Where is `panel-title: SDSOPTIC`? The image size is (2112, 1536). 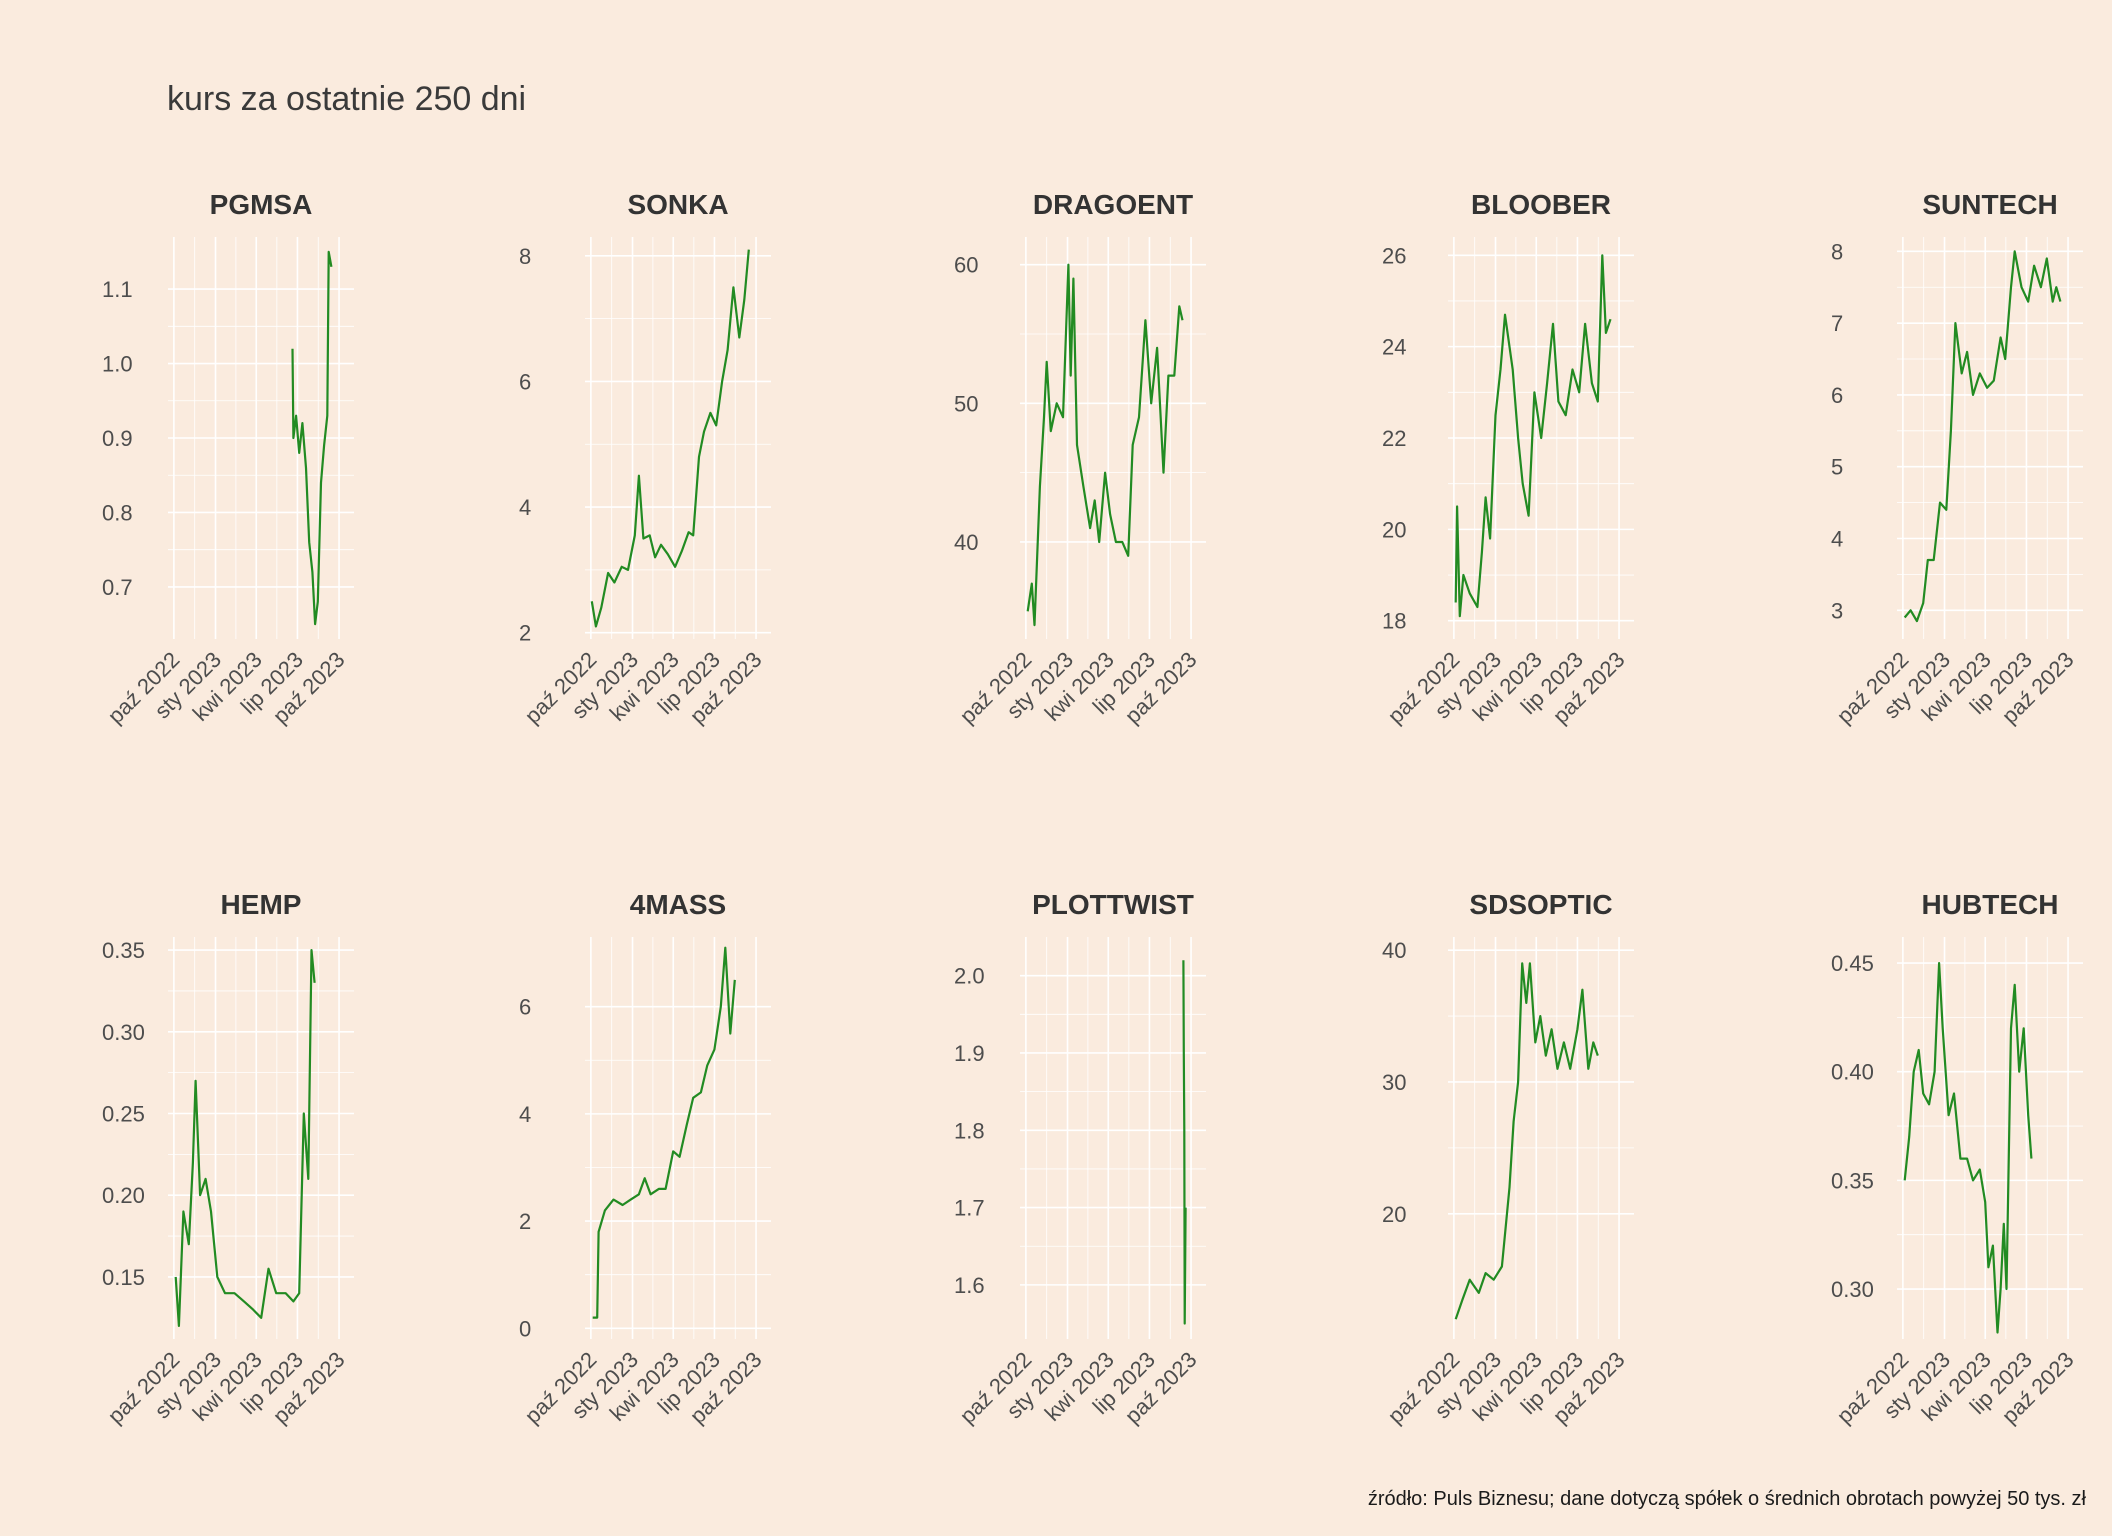
panel-title: SDSOPTIC is located at coordinates (1540, 904).